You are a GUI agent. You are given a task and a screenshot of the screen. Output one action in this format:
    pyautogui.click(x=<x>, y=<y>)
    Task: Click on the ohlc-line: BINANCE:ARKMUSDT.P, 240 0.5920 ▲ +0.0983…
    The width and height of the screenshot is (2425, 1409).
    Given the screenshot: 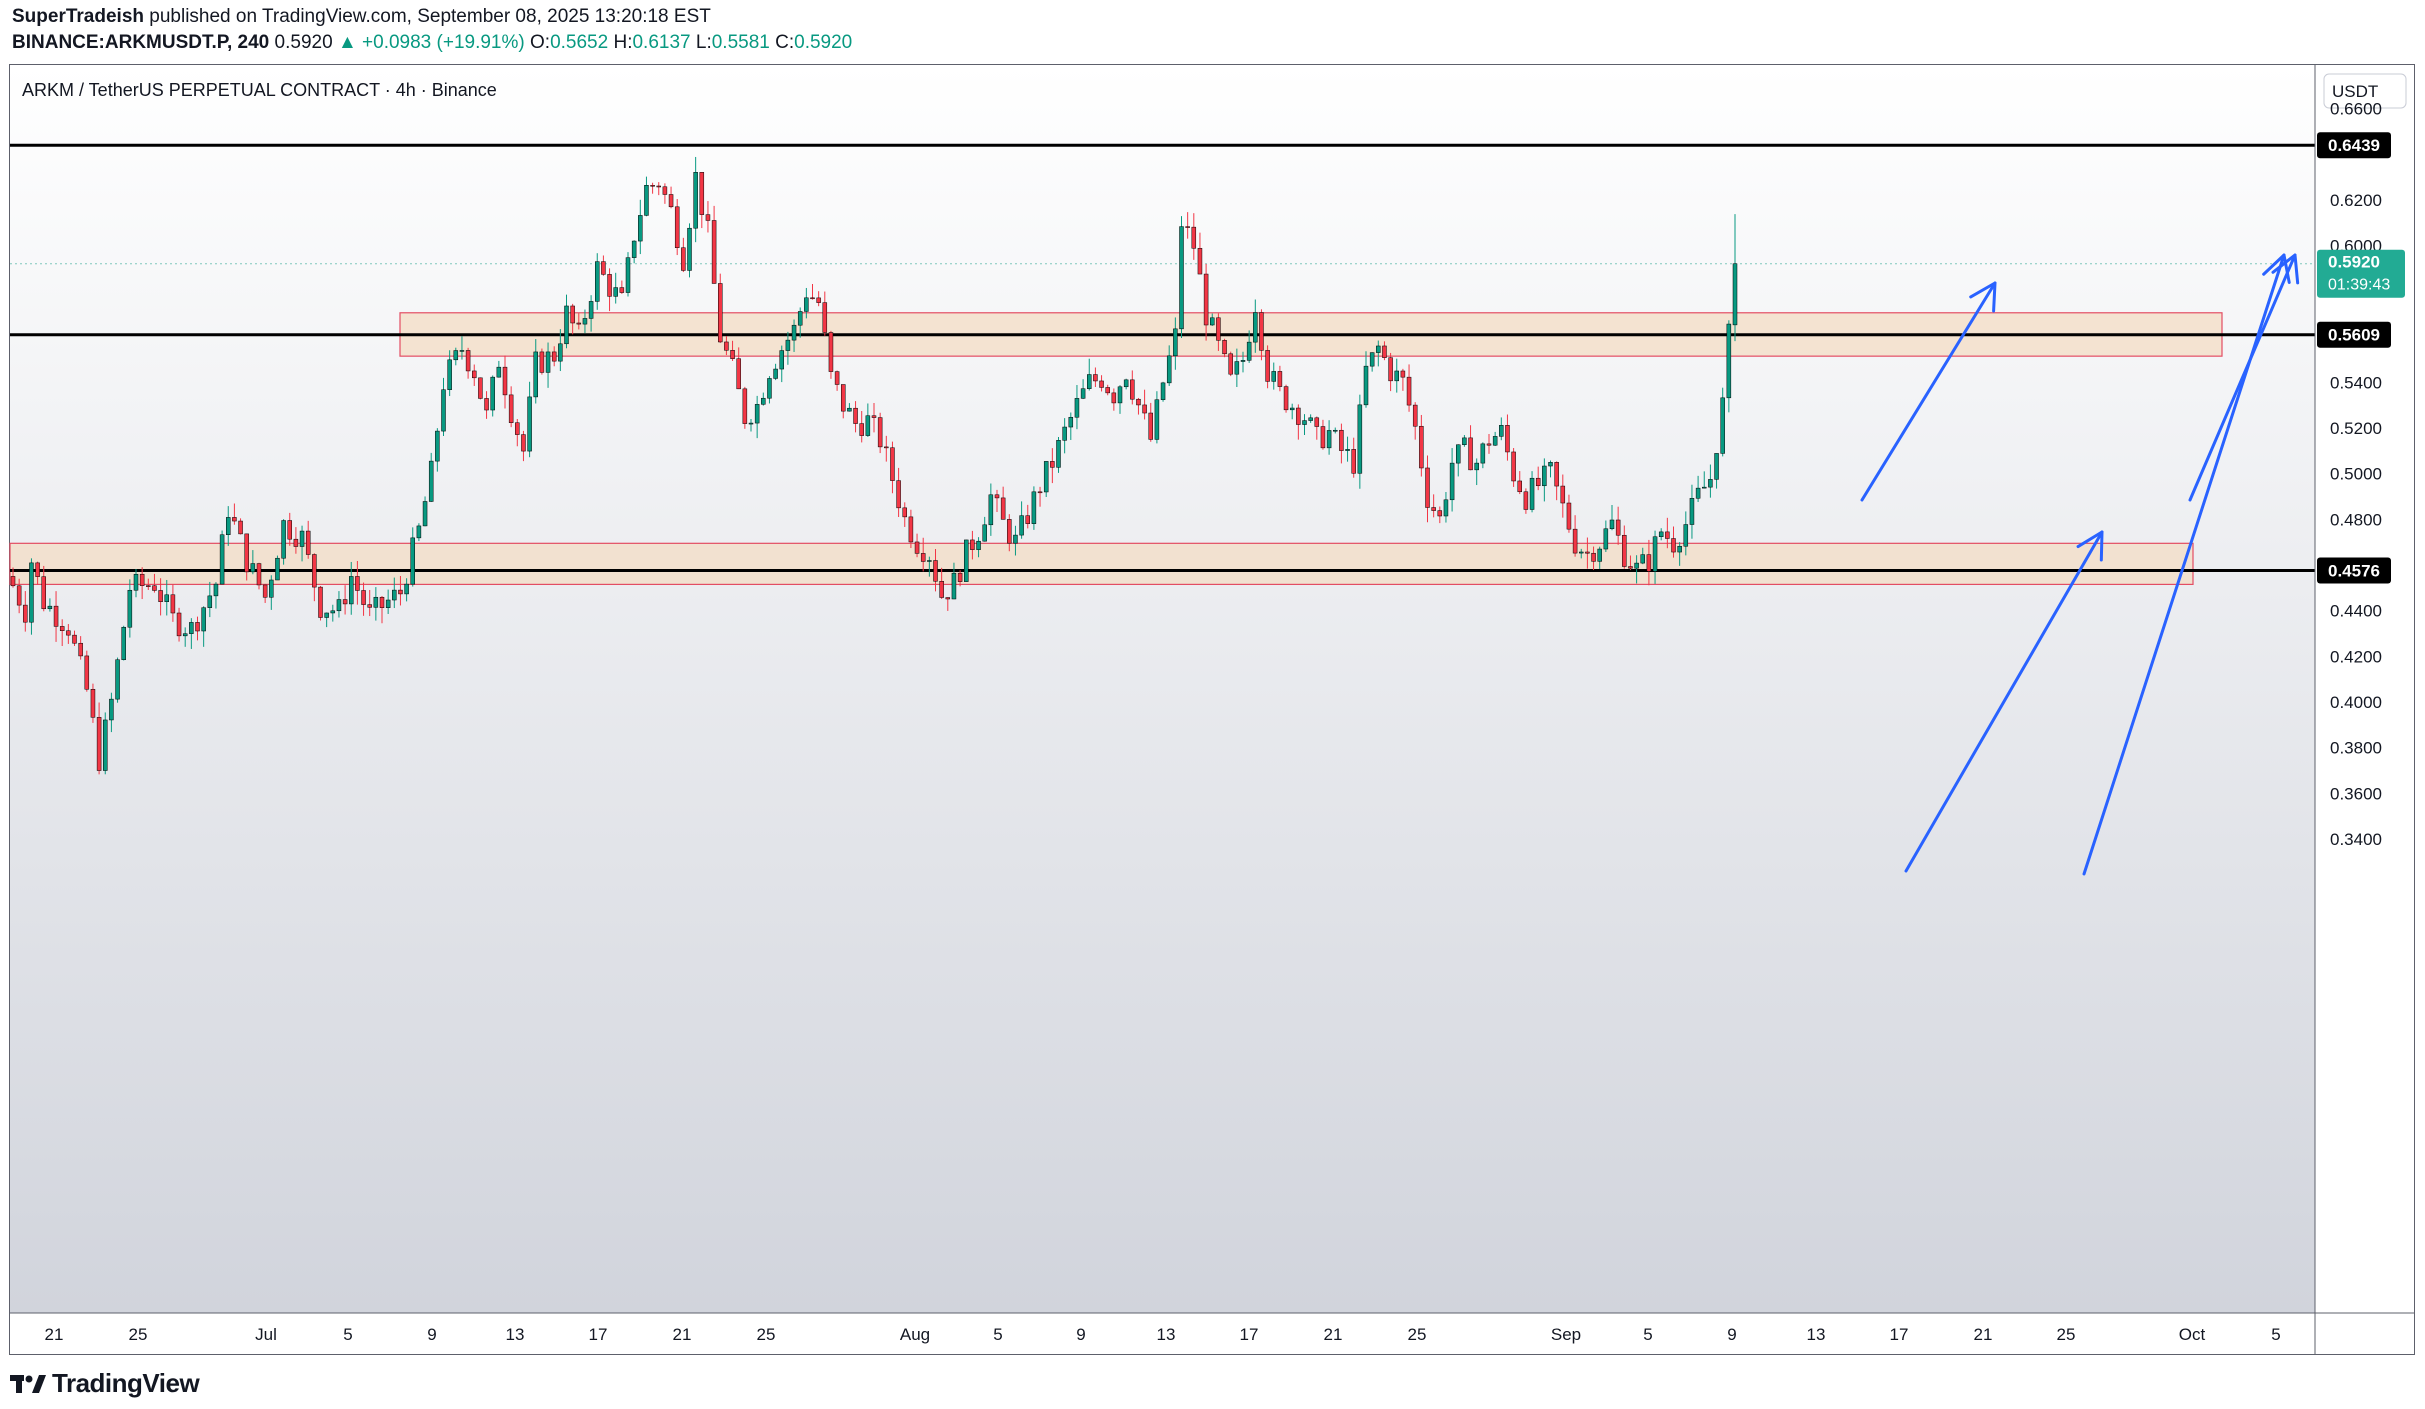 What is the action you would take?
    pyautogui.click(x=432, y=43)
    